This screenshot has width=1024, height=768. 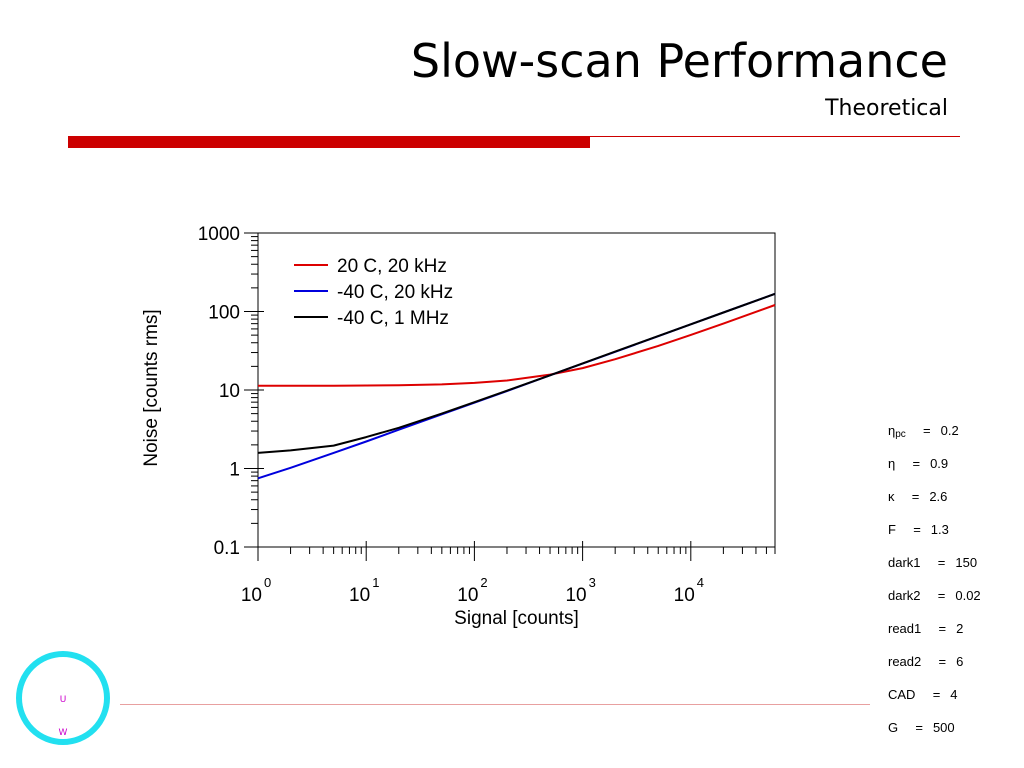 I want to click on seal-letter-bottom: W, so click(x=63, y=733).